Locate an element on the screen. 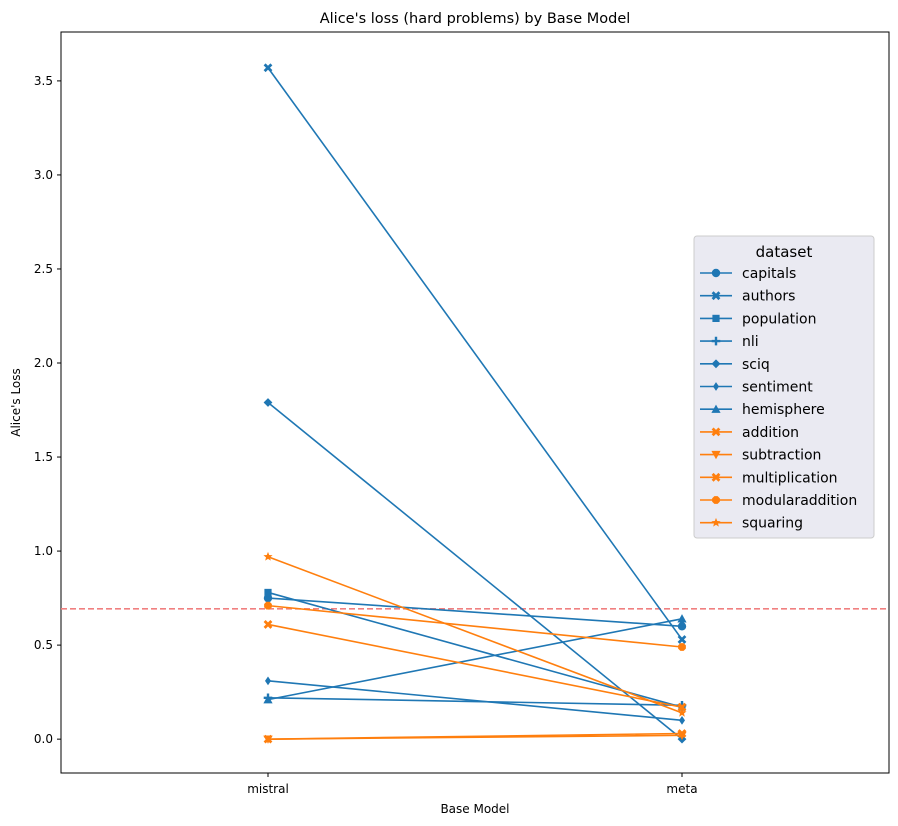  legend-entry-addition: addition is located at coordinates (749, 433).